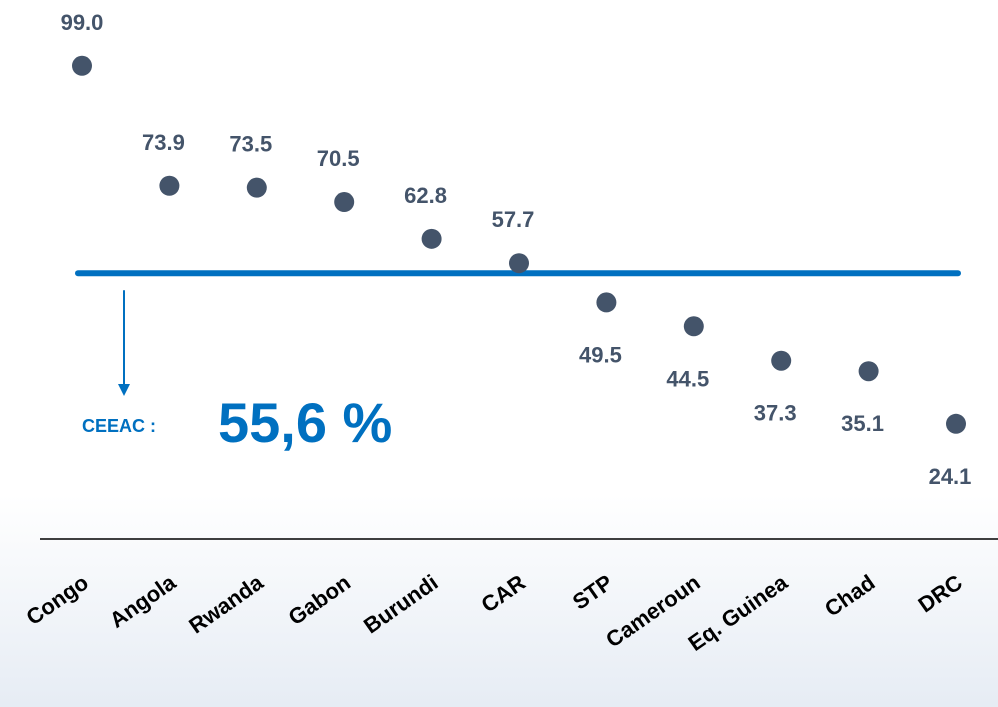 The image size is (998, 707). I want to click on value-label: 49.5, so click(600, 354).